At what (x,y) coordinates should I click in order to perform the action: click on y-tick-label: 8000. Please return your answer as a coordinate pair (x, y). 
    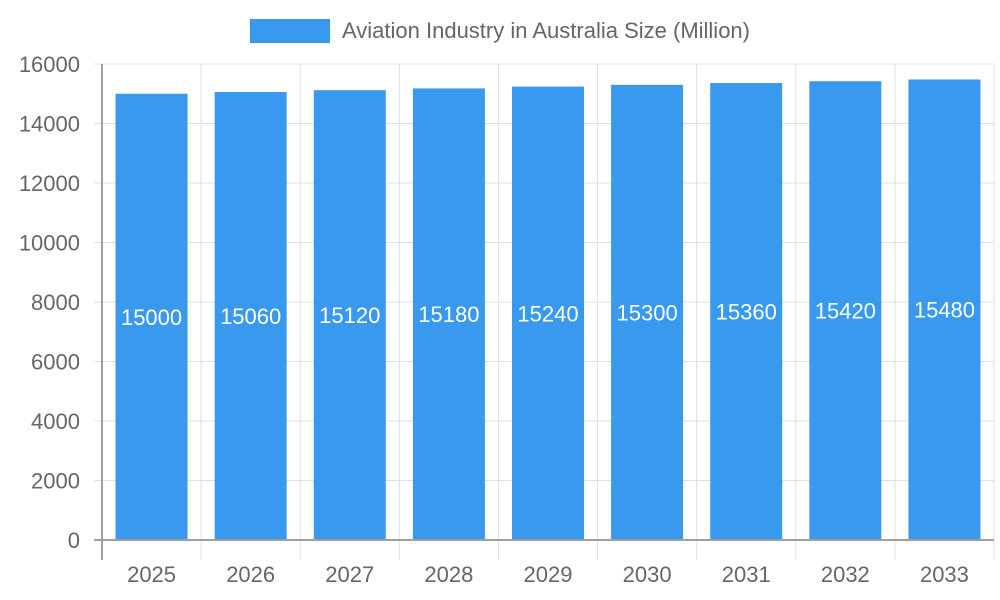
    Looking at the image, I should click on (55, 302).